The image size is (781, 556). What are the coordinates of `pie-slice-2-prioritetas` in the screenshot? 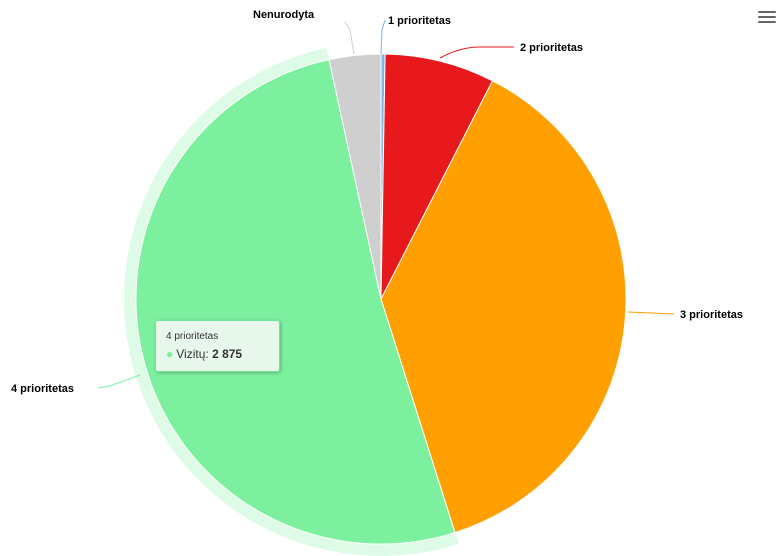 It's located at (437, 176).